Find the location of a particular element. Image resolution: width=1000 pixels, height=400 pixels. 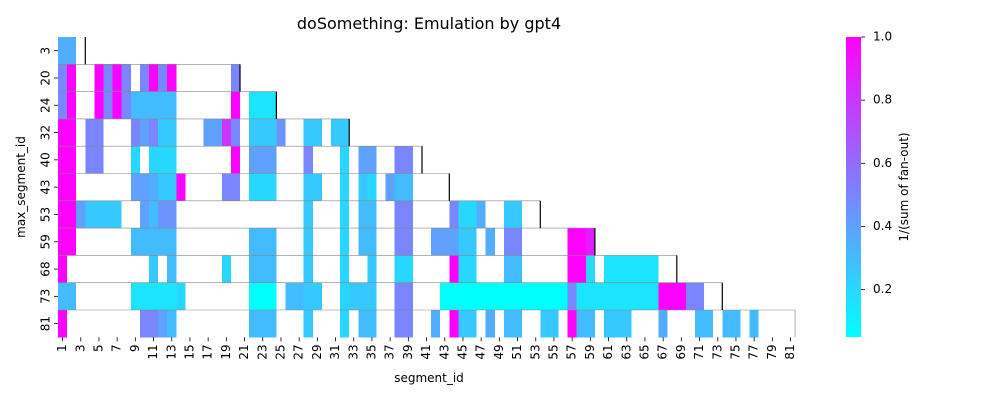

x-axis-label: segment_id is located at coordinates (429, 378).